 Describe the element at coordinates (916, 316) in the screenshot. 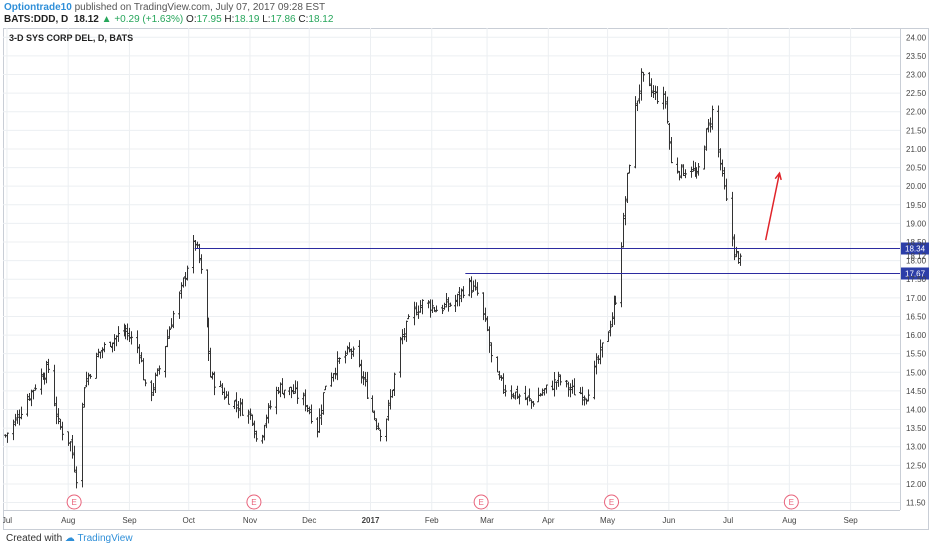

I see `y-tick-label: 16.50` at that location.